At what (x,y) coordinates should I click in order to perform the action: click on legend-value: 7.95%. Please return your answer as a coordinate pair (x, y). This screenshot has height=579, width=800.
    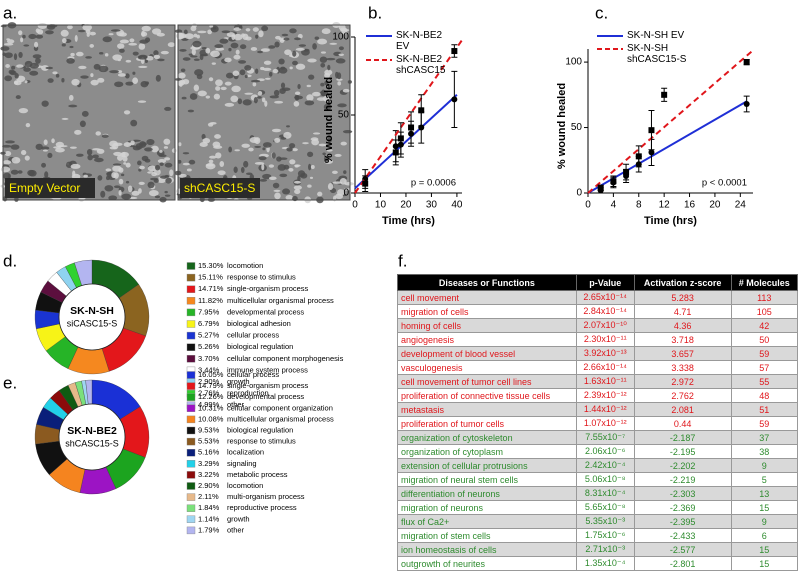
    Looking at the image, I should click on (209, 311).